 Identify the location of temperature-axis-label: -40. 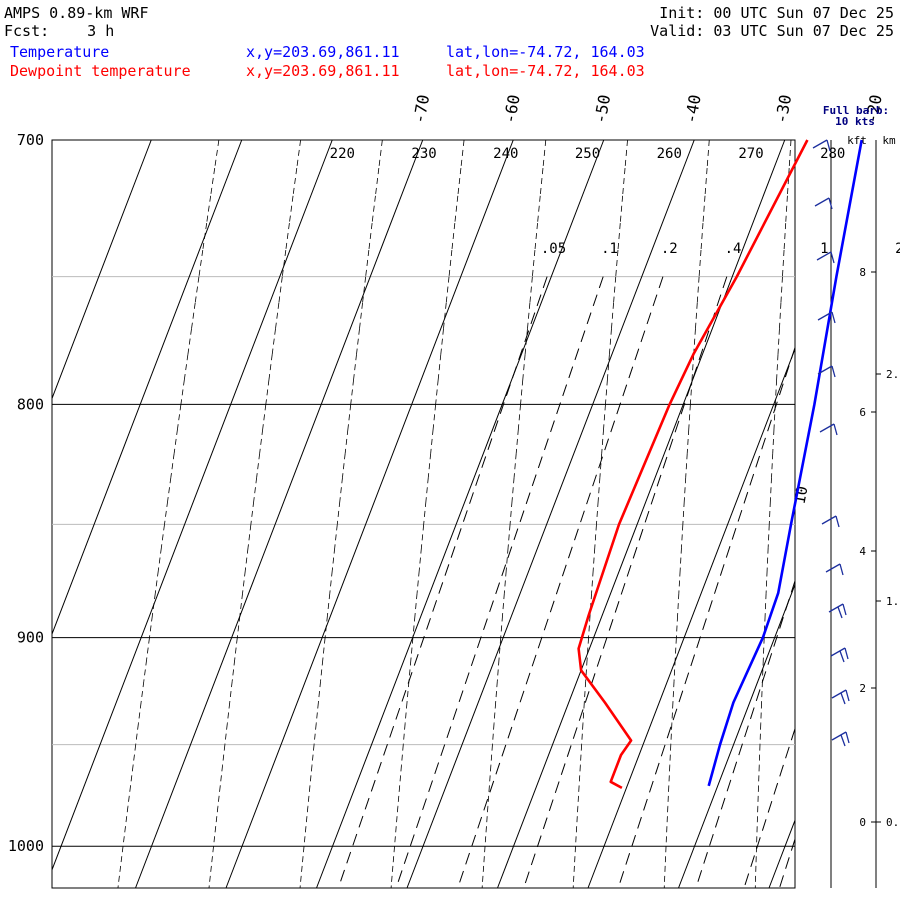
(693, 109).